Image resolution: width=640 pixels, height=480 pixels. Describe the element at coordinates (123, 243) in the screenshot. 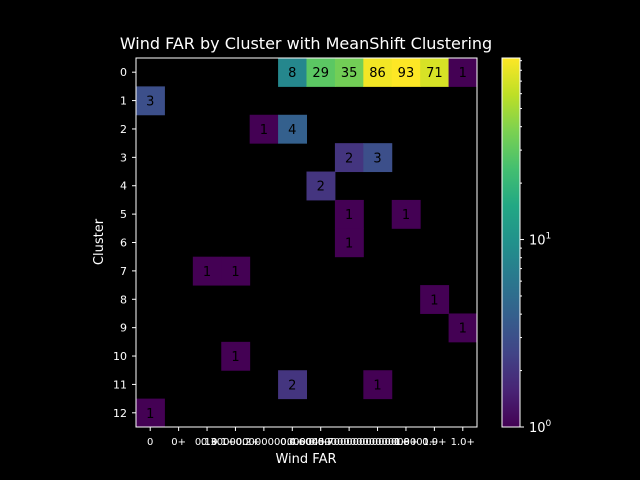

I see `y-tick-label: 6` at that location.